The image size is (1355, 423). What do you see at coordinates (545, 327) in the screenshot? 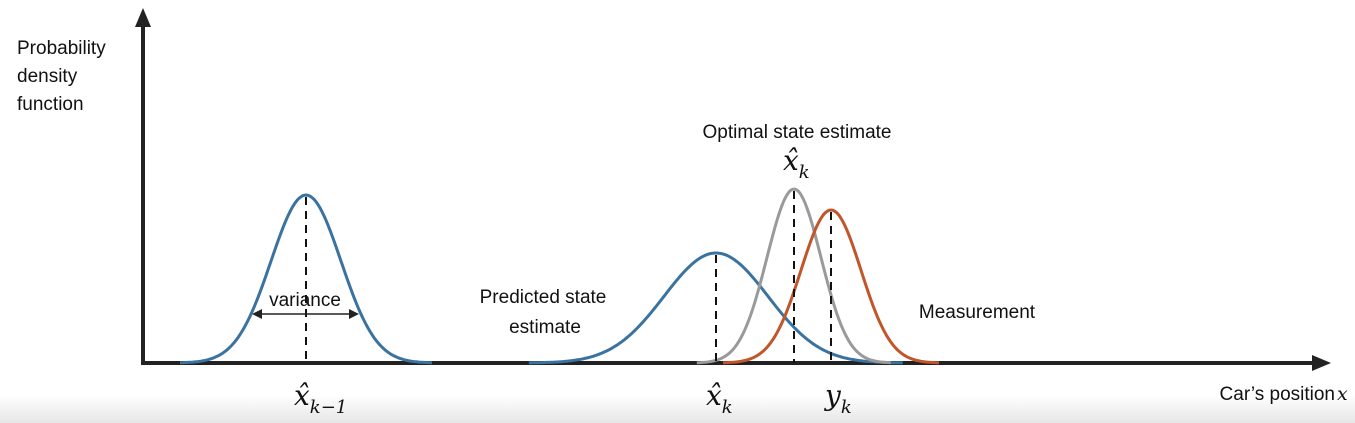
I see `predicted-label: estimate` at bounding box center [545, 327].